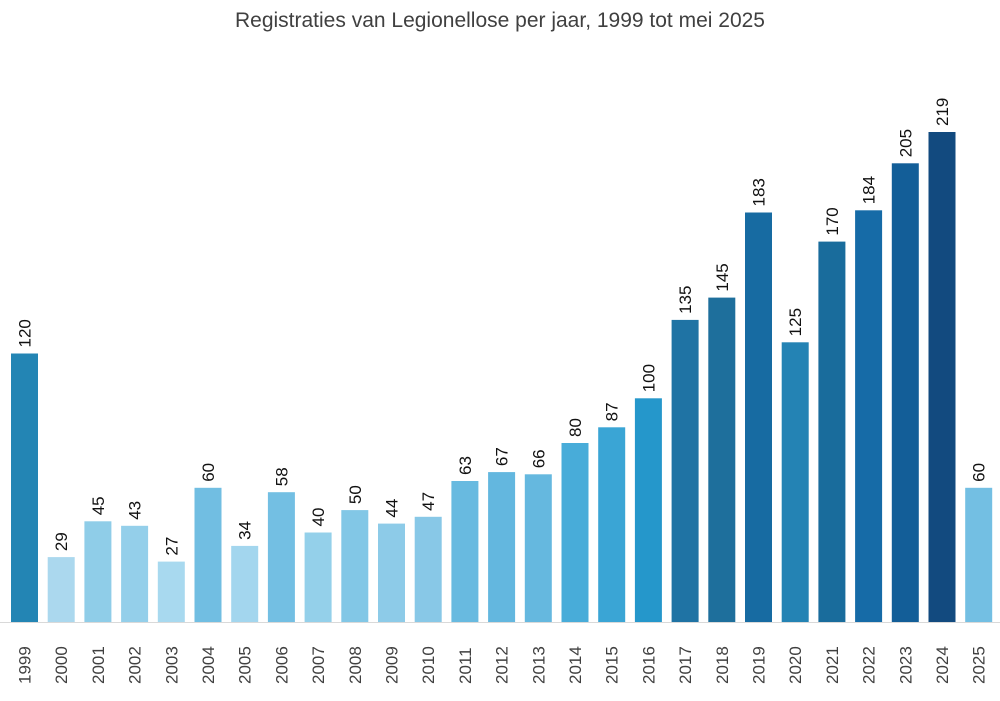 The image size is (1000, 701). What do you see at coordinates (832, 221) in the screenshot?
I see `value-label-2021: 170` at bounding box center [832, 221].